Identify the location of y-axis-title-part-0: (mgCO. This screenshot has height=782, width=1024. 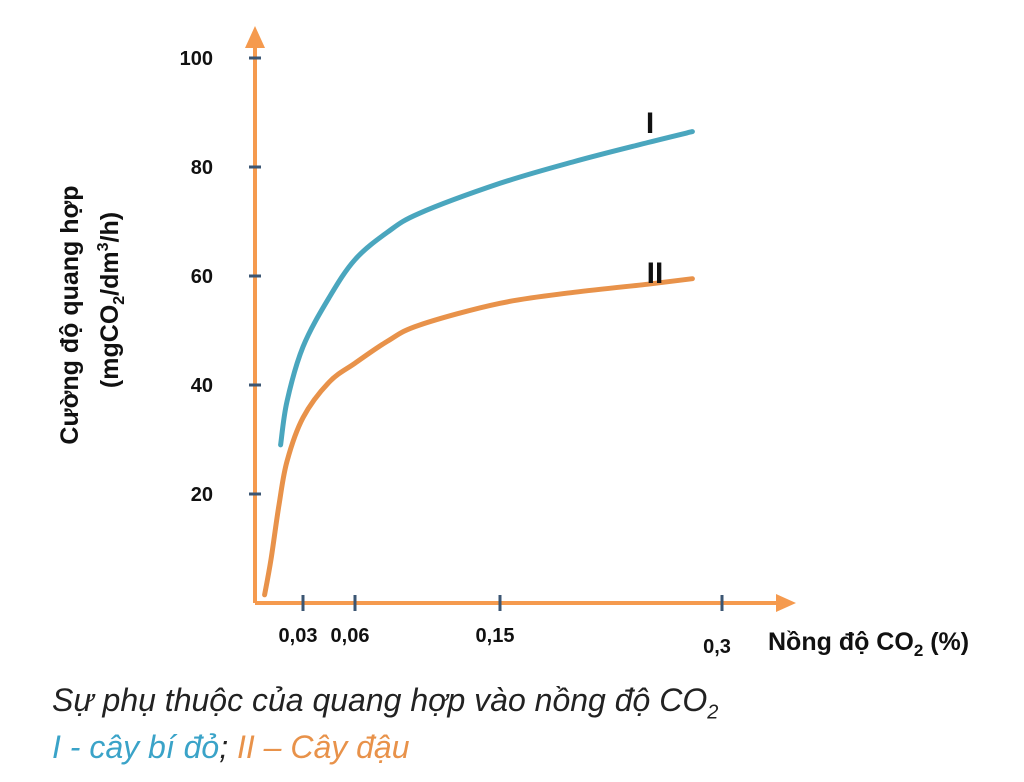
(110, 346).